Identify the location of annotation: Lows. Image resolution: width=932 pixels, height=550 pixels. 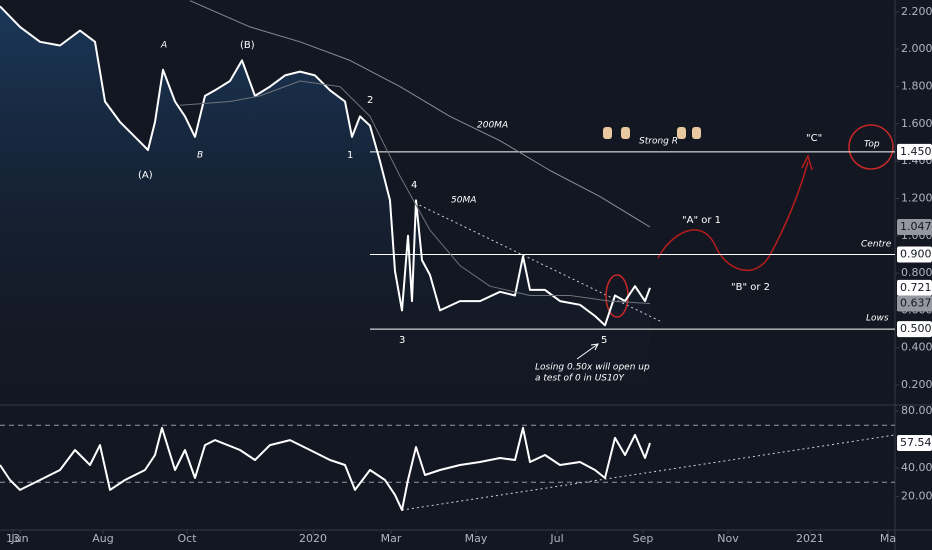
(877, 319).